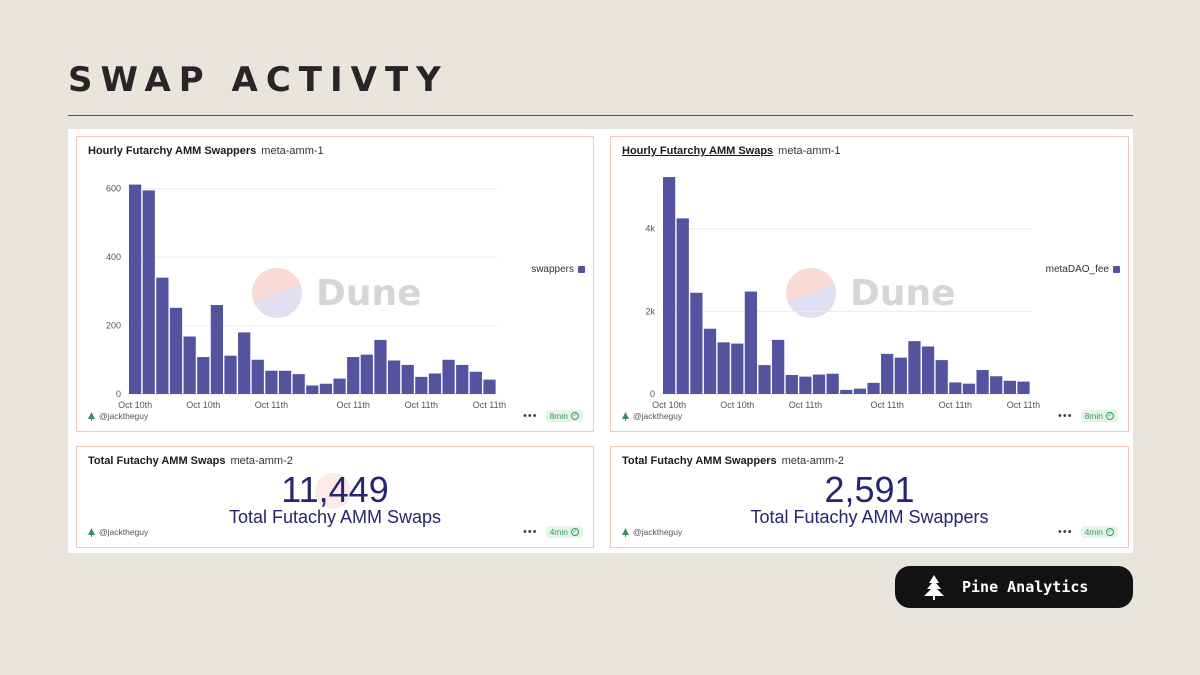 The height and width of the screenshot is (675, 1200). Describe the element at coordinates (157, 461) in the screenshot. I see `counter-title: Total Futachy AMM Swaps` at that location.